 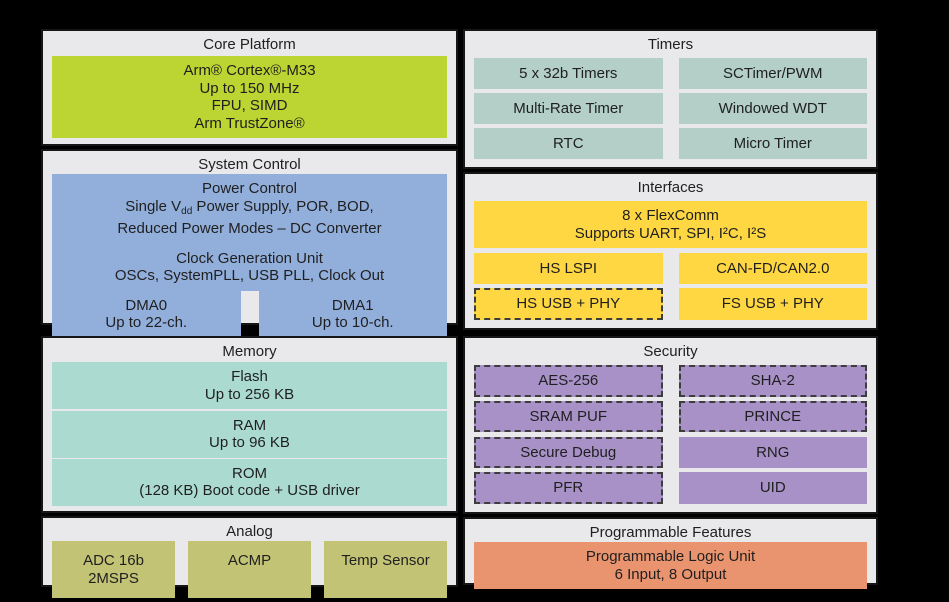 What do you see at coordinates (670, 44) in the screenshot?
I see `panel-title-timers: Timers` at bounding box center [670, 44].